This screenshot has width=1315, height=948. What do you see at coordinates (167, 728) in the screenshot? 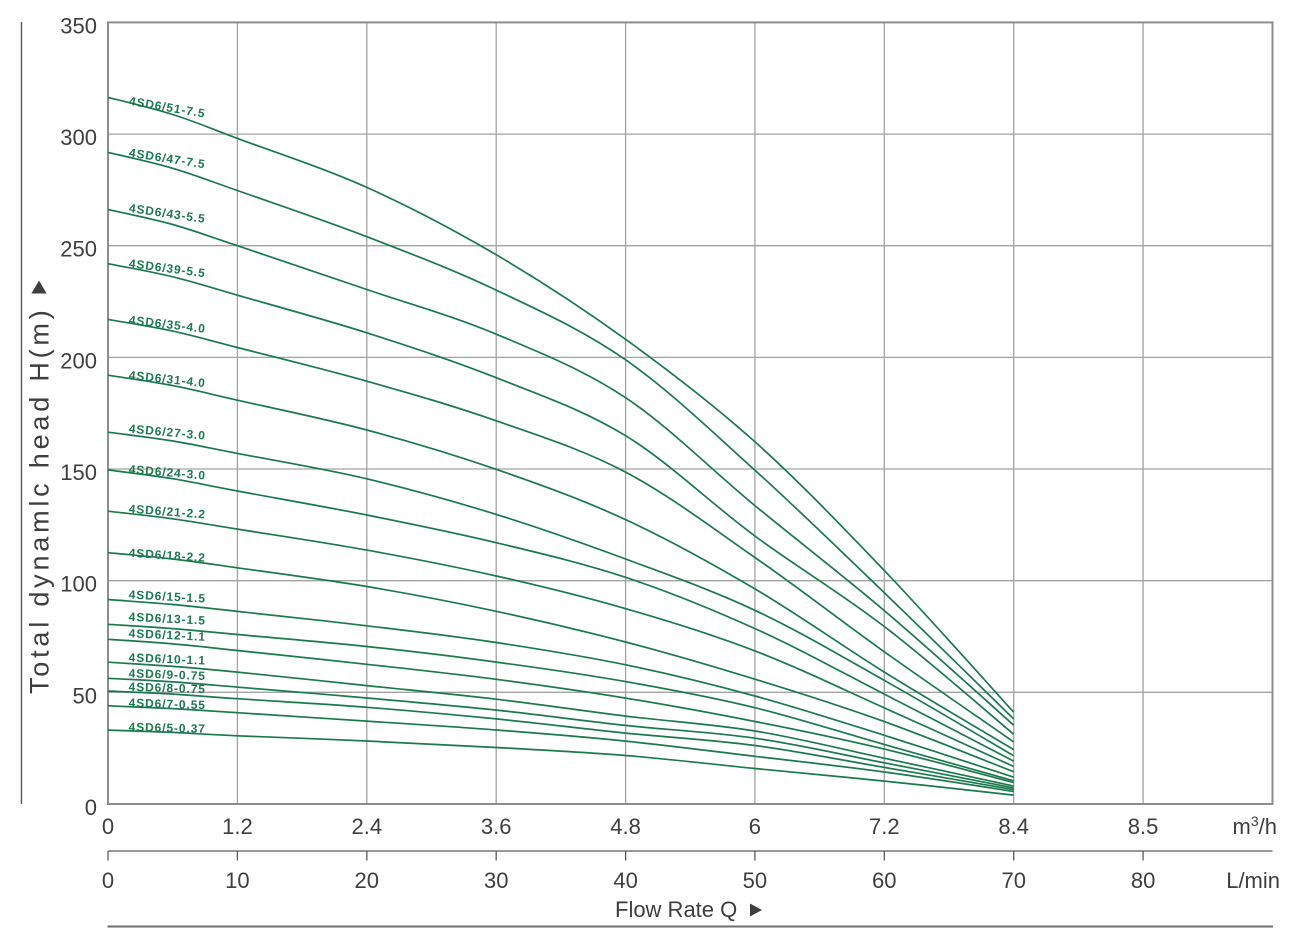
I see `svg-text: 4SD6/5-0.37` at bounding box center [167, 728].